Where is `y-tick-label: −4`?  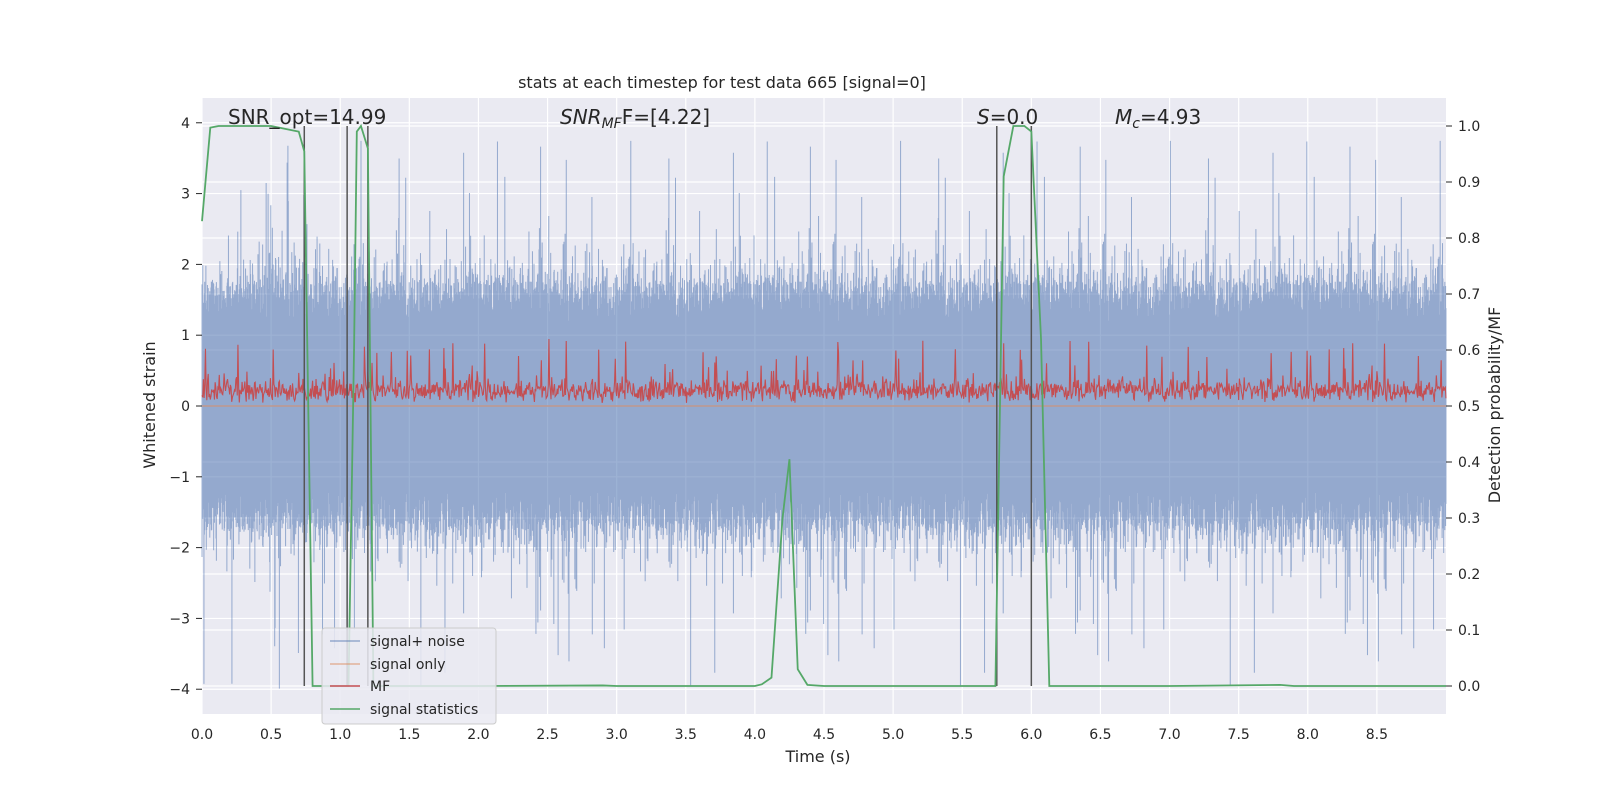 y-tick-label: −4 is located at coordinates (179, 690).